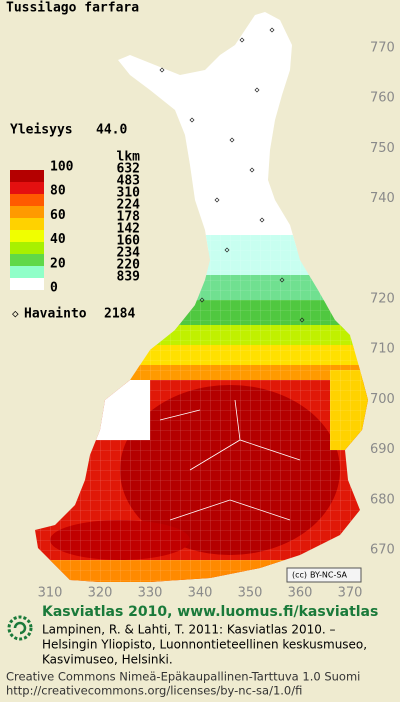 This screenshot has width=400, height=702. What do you see at coordinates (382, 349) in the screenshot?
I see `northing-label: 710` at bounding box center [382, 349].